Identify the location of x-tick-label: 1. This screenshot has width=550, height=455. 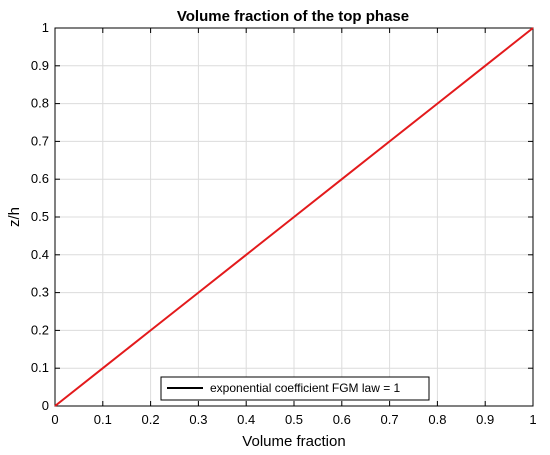
(532, 419).